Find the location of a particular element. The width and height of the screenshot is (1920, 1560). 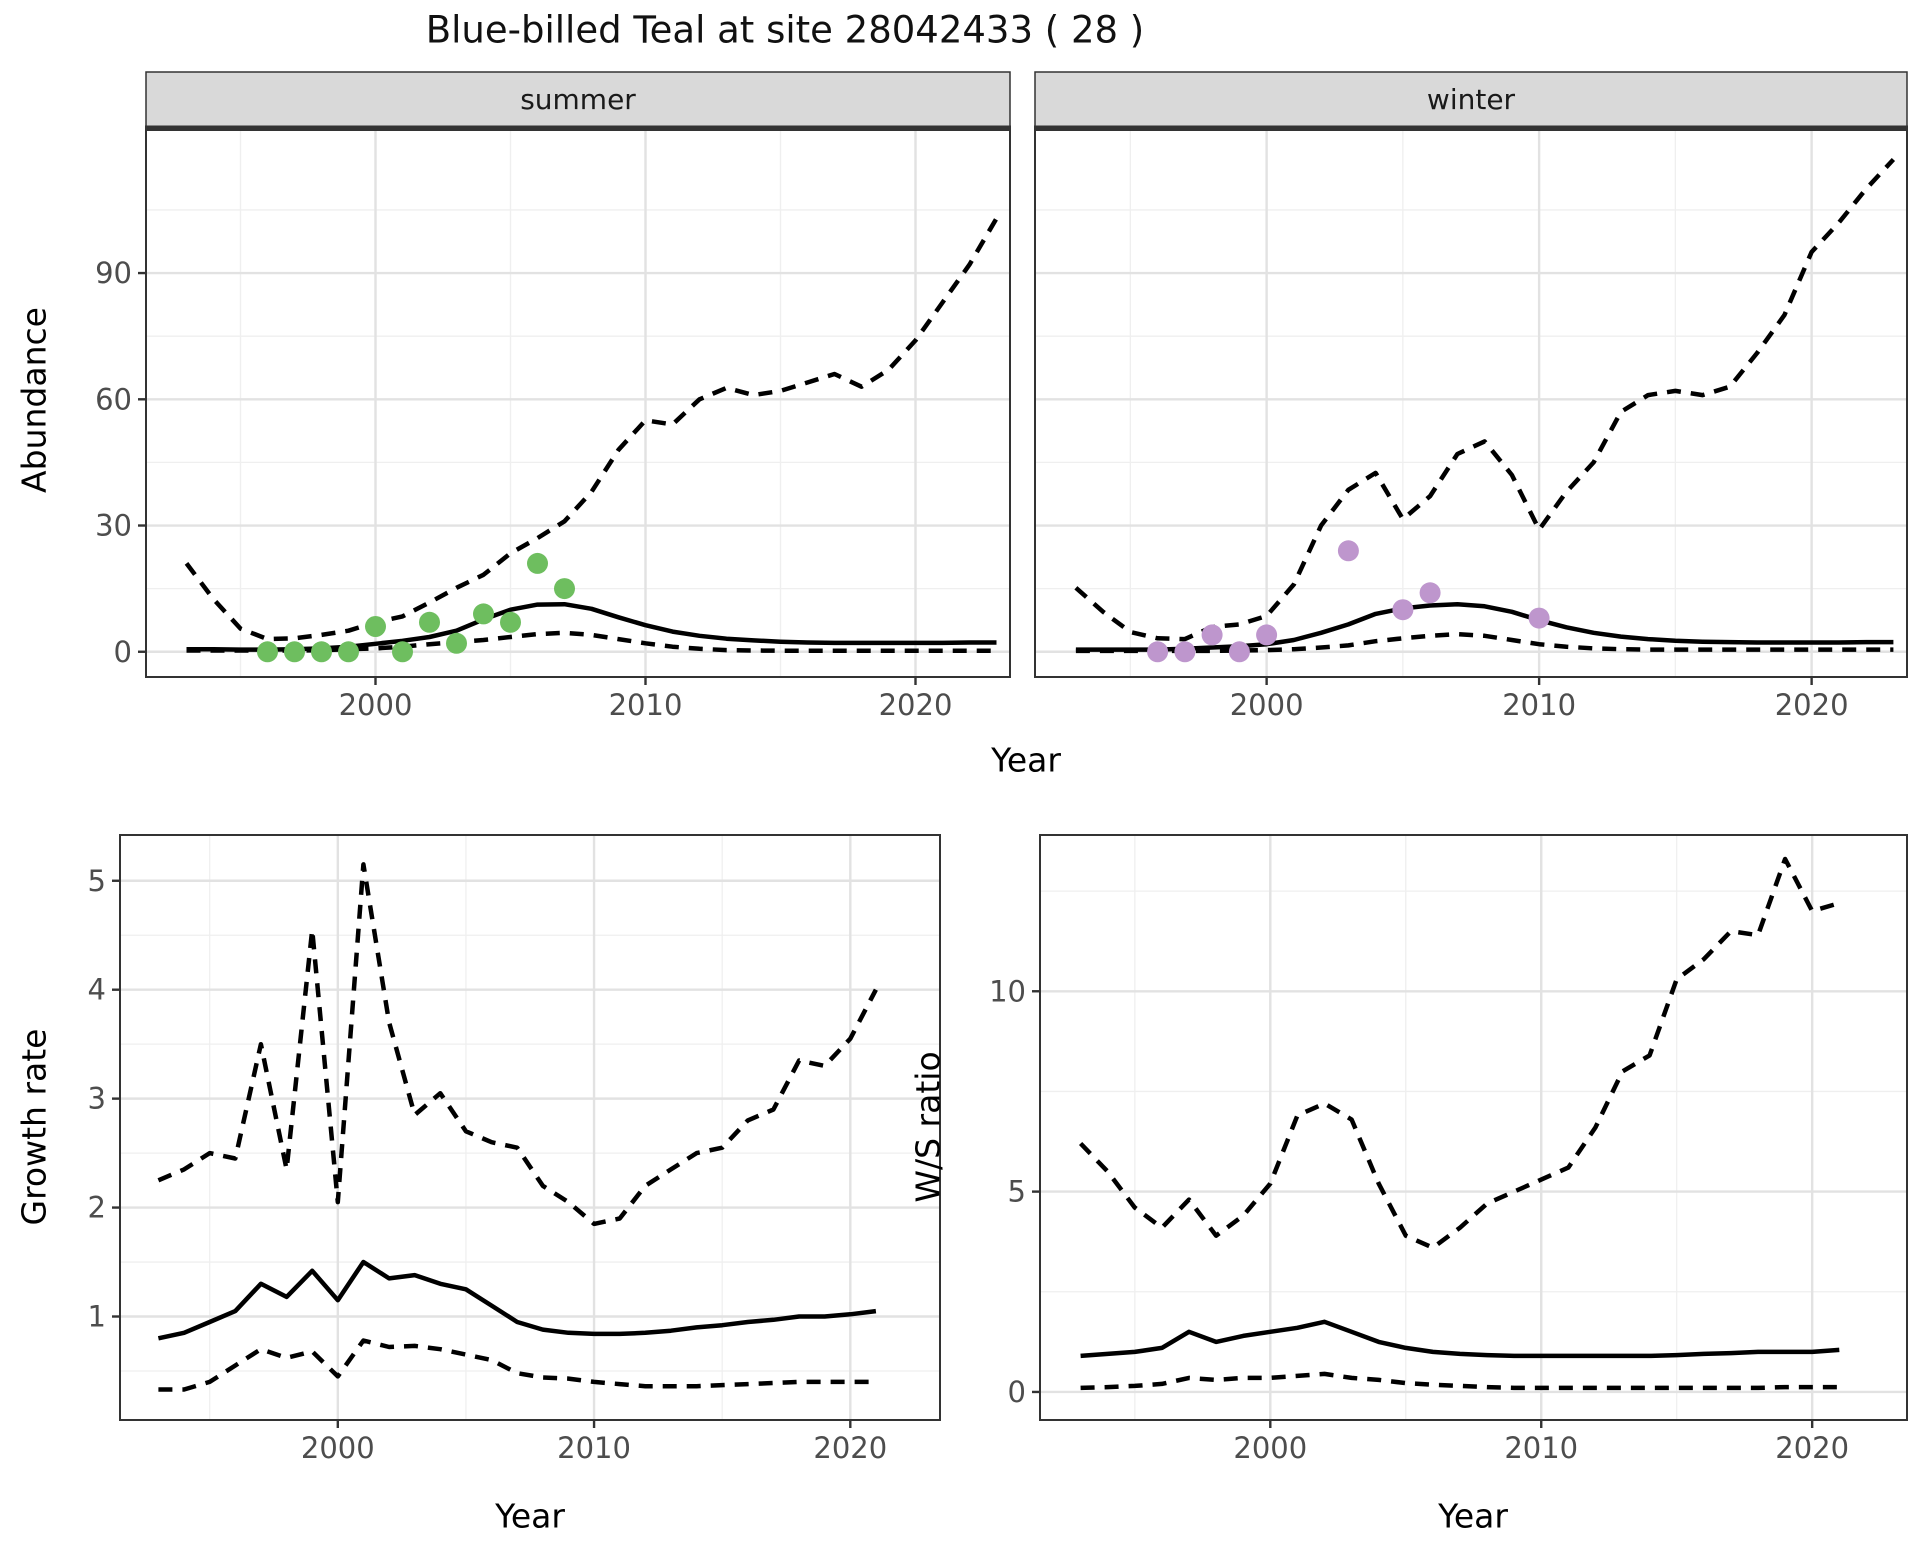

facet-label-winter: winter is located at coordinates (1471, 99).